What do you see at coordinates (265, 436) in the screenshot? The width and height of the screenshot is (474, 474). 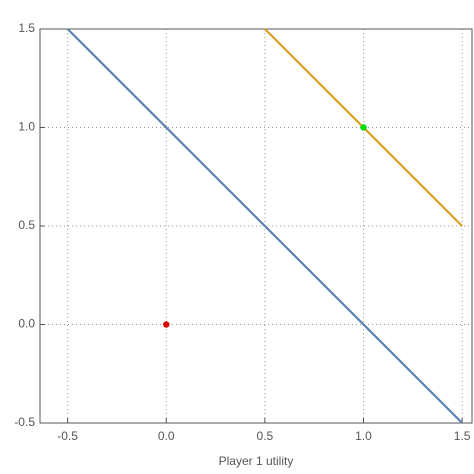 I see `x-tick-label: 0.5` at bounding box center [265, 436].